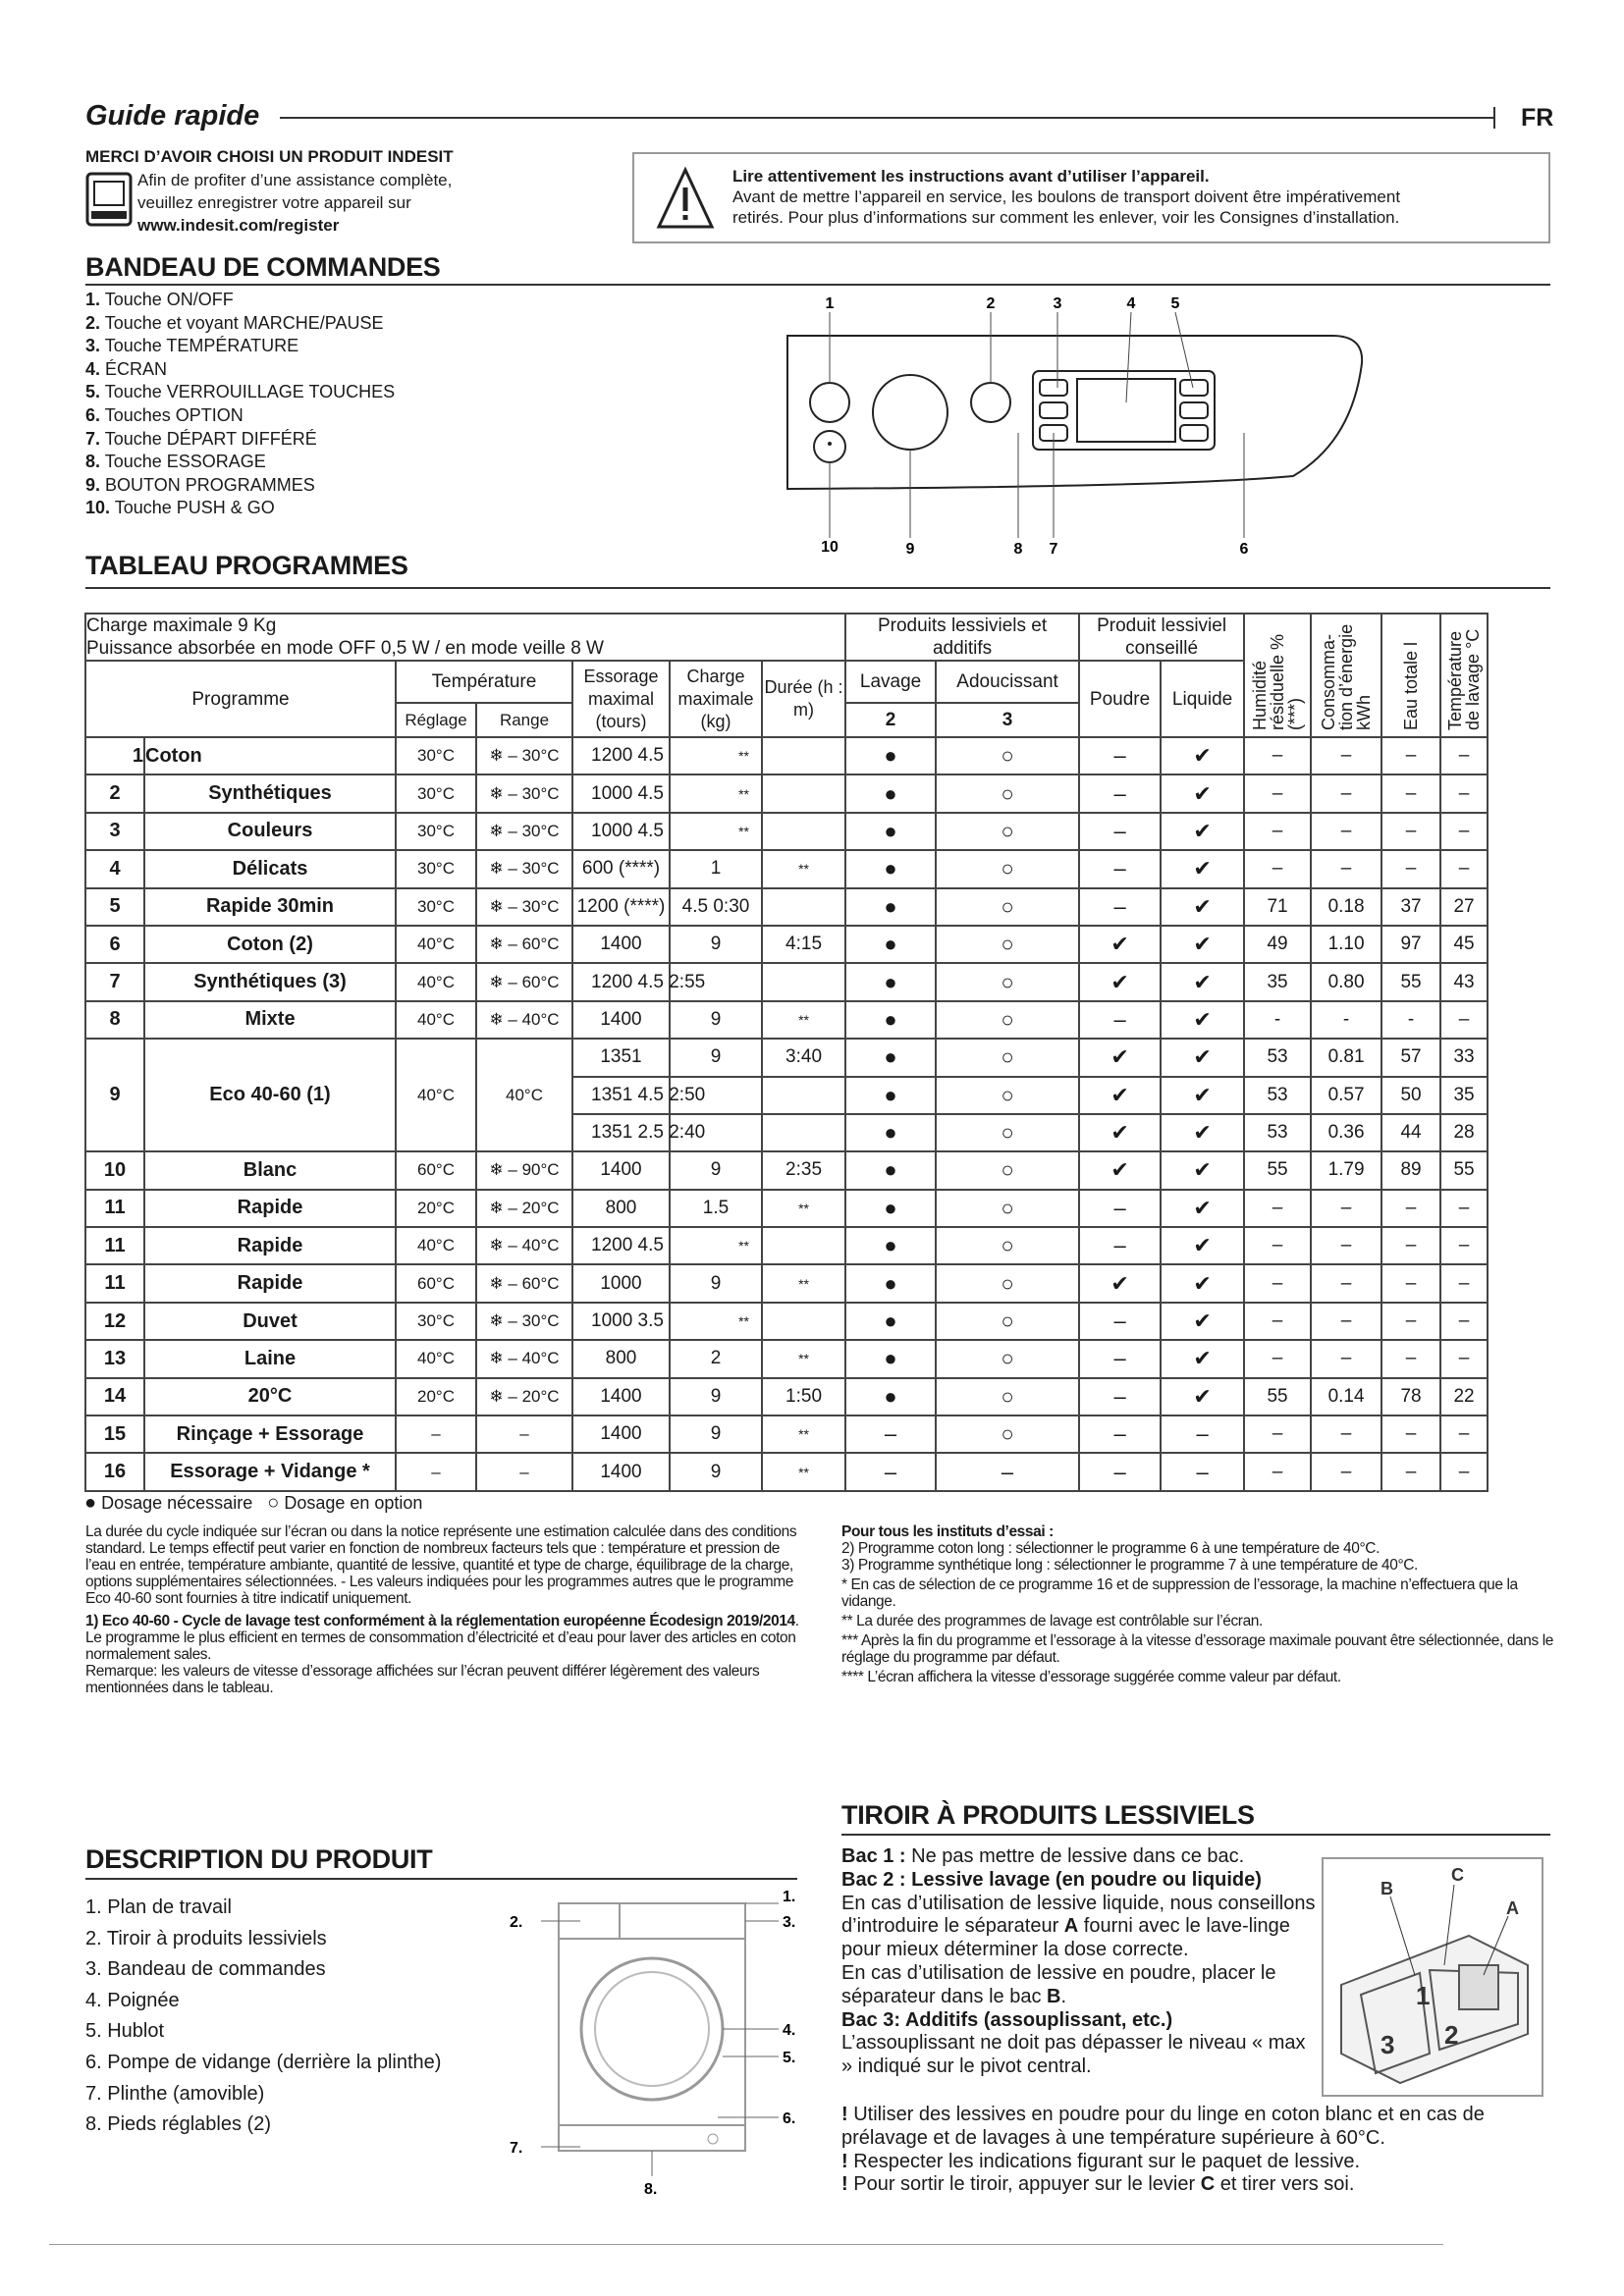 Image resolution: width=1624 pixels, height=2296 pixels. I want to click on table-row: 1 Coton 30°C ❄ – 30°C 1200 4.5 ** ● ○ – ✔ – – – –, so click(786, 755).